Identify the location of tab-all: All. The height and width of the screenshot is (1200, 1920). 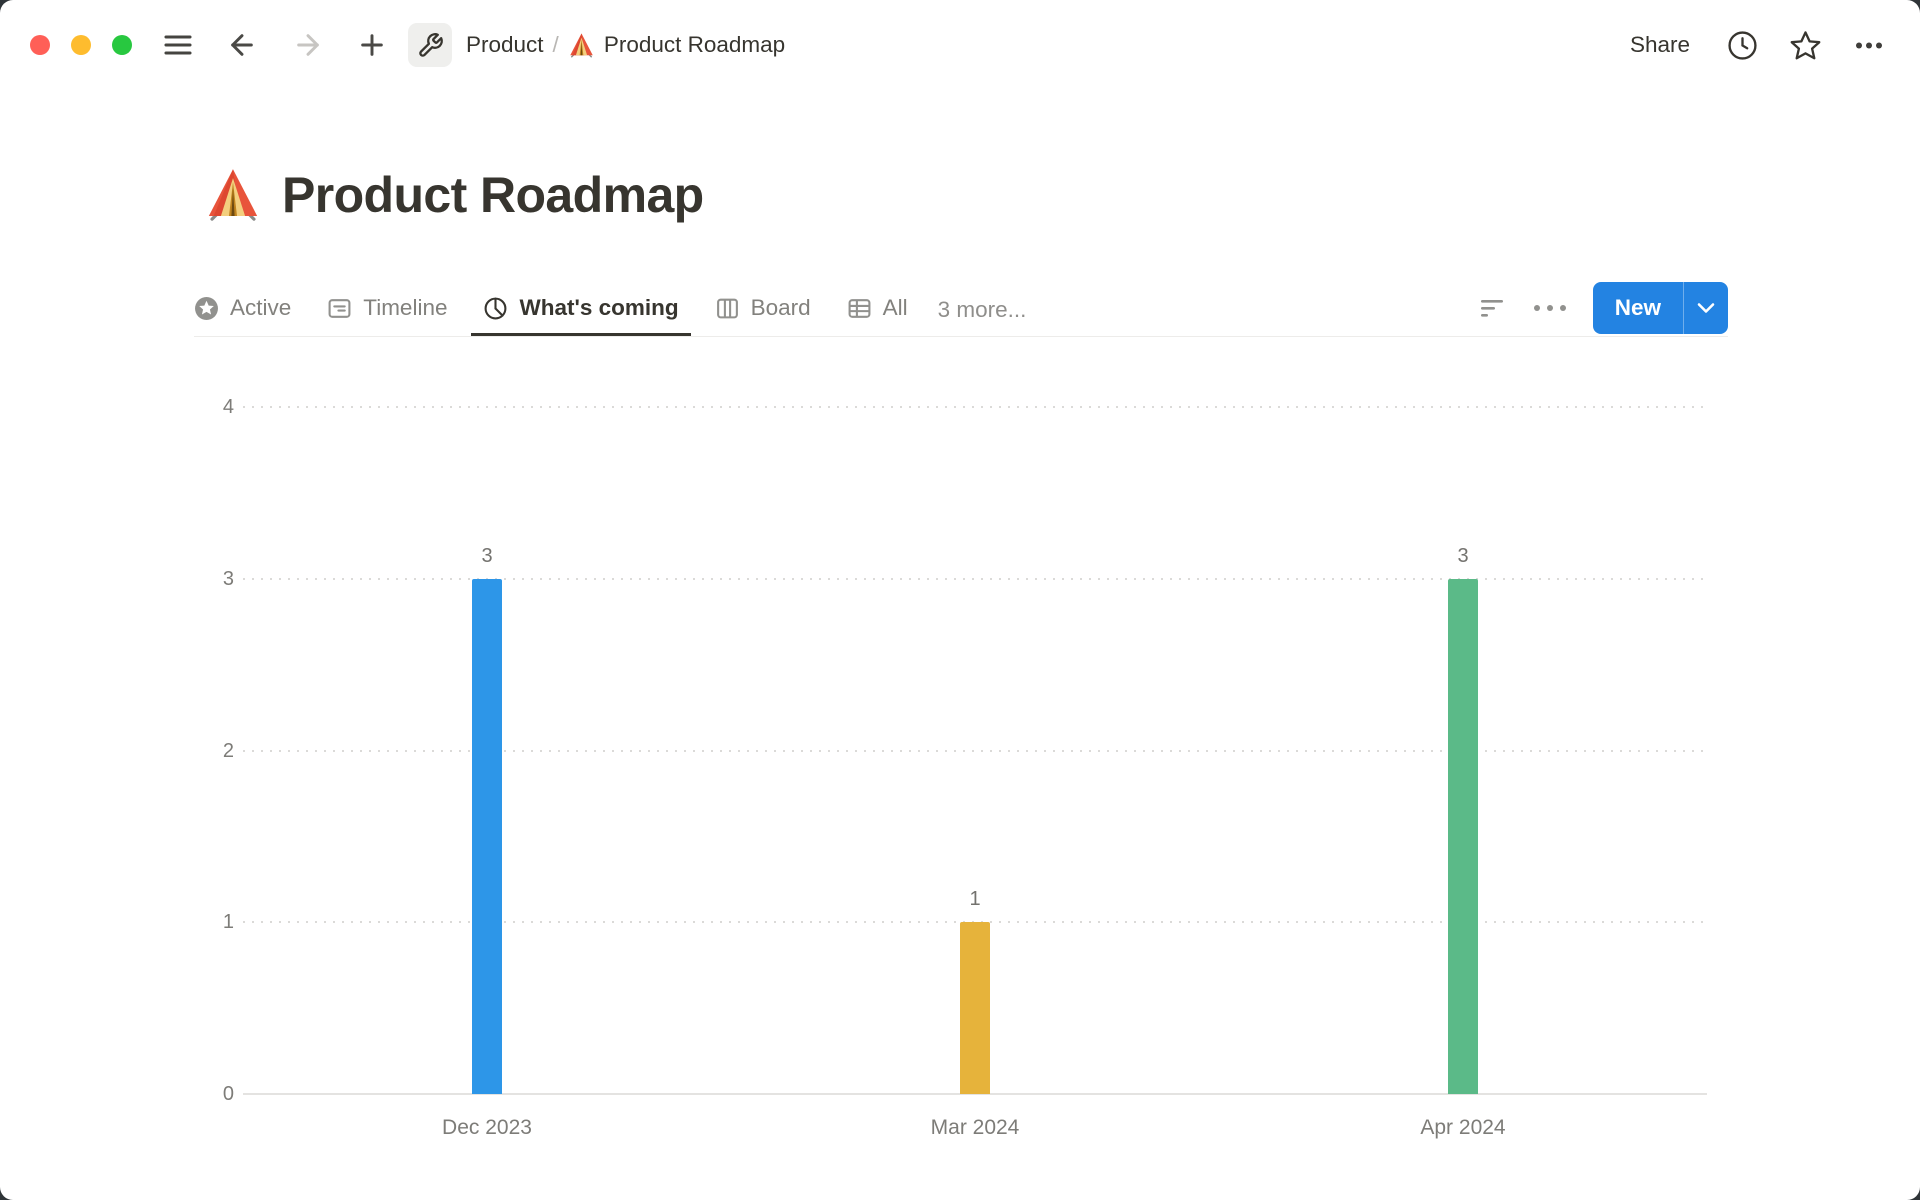
(877, 308).